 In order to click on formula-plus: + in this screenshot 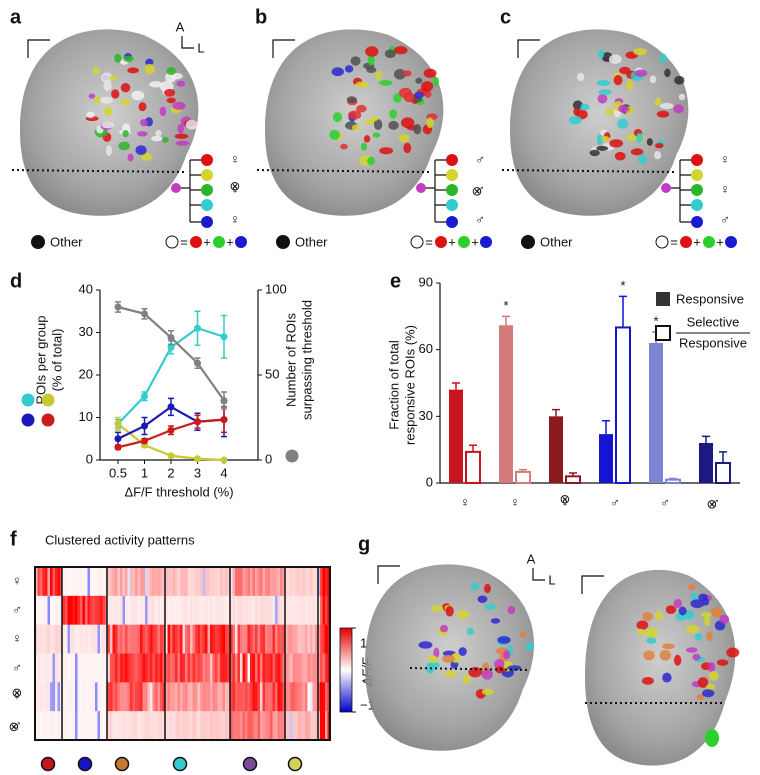, I will do `click(720, 241)`.